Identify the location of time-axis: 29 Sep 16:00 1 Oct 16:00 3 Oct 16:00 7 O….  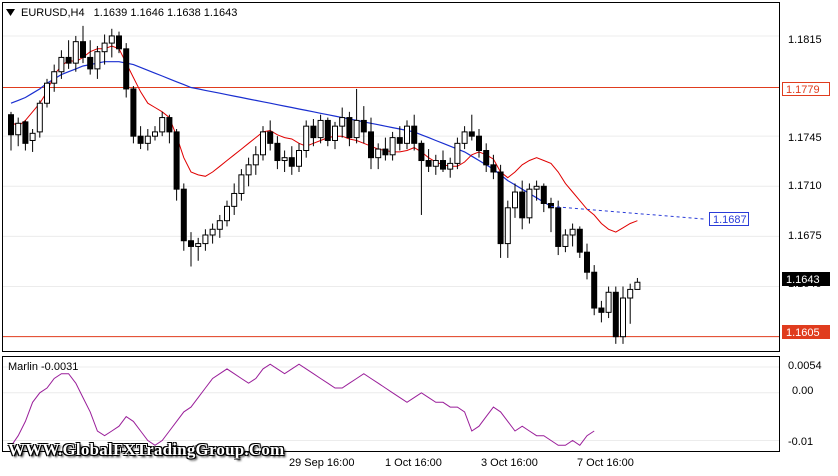
(390, 464).